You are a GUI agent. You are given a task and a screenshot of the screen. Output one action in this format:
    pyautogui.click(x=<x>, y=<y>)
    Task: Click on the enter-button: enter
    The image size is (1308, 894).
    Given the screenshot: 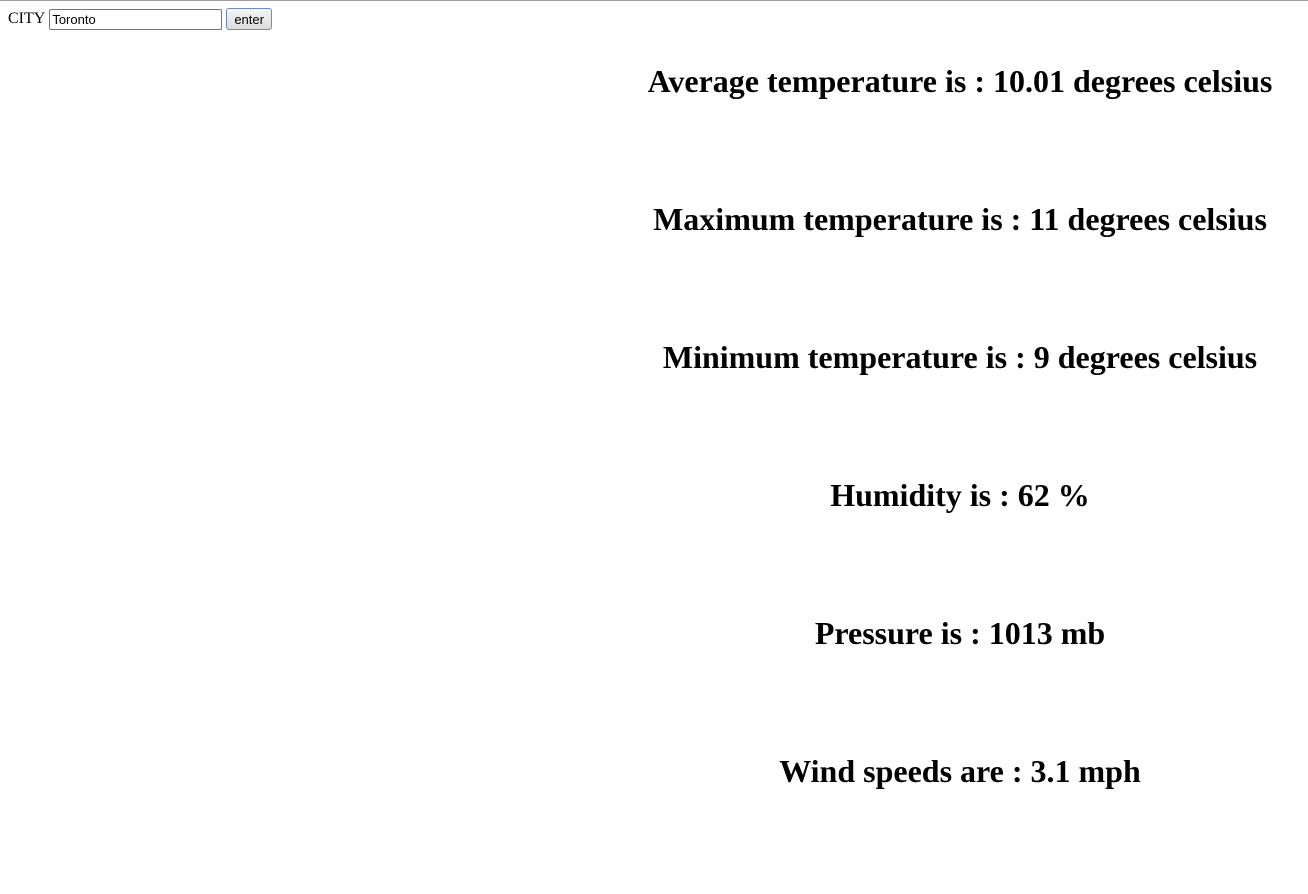 What is the action you would take?
    pyautogui.click(x=249, y=19)
    